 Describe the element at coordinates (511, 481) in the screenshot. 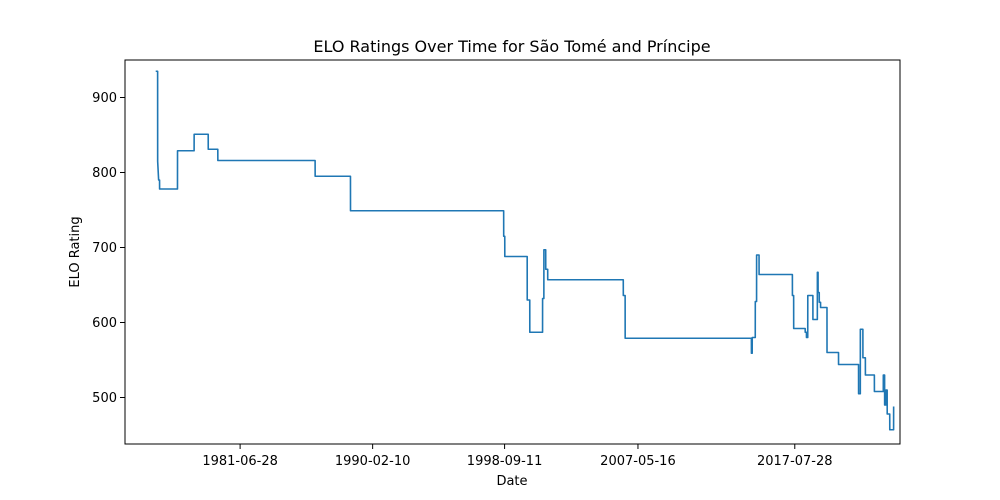

I see `x-axis-label: Date` at that location.